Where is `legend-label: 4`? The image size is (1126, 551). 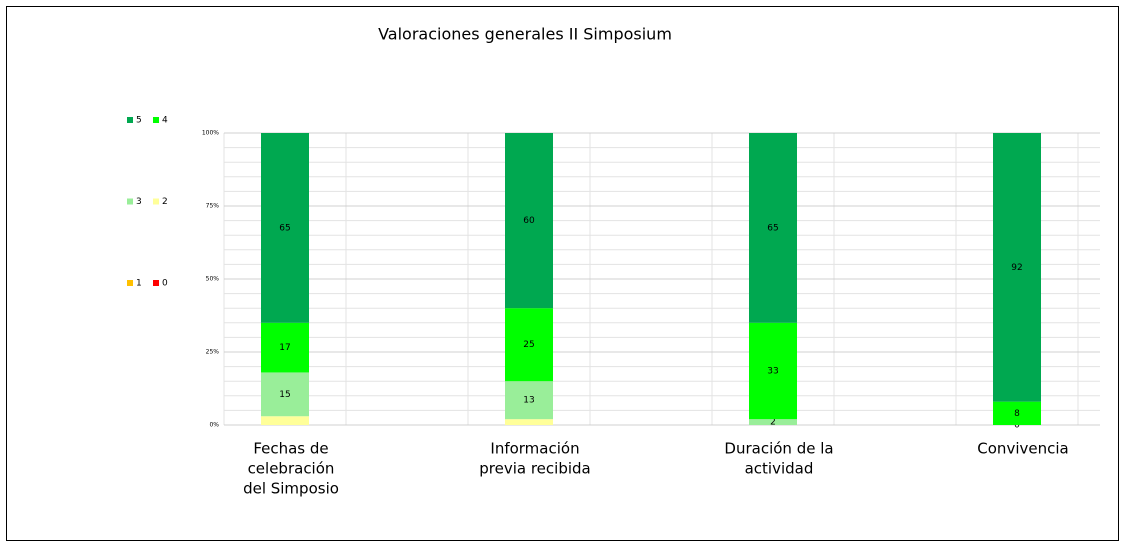 legend-label: 4 is located at coordinates (165, 121).